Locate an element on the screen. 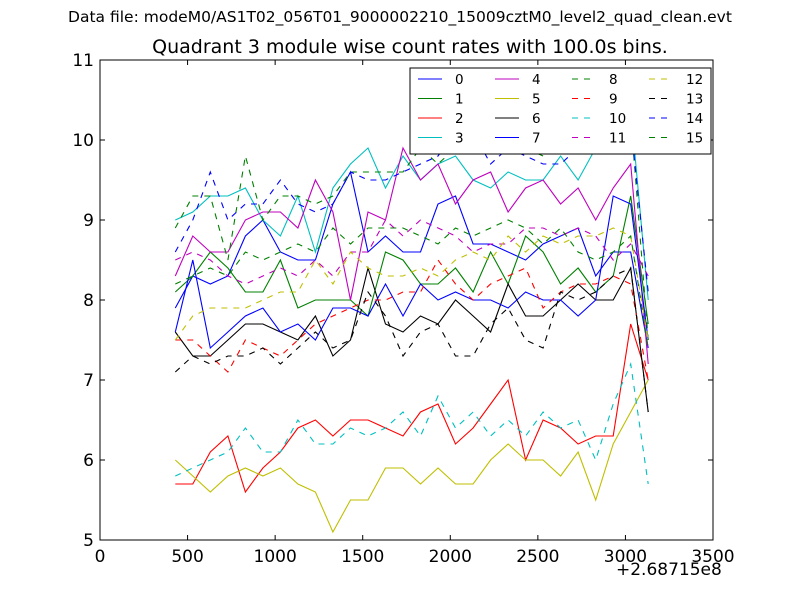 This screenshot has height=600, width=800. y-tick-label: 11 is located at coordinates (83, 61).